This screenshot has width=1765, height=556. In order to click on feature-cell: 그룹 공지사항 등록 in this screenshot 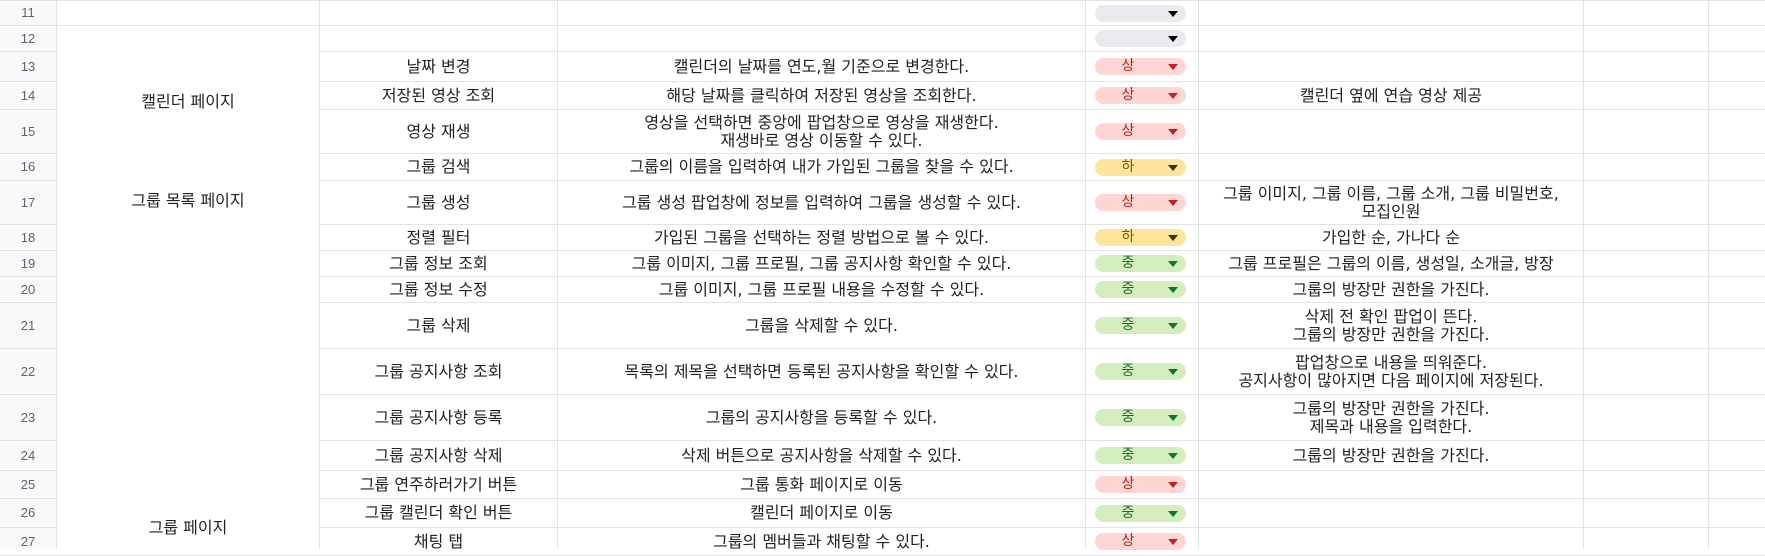, I will do `click(438, 417)`.